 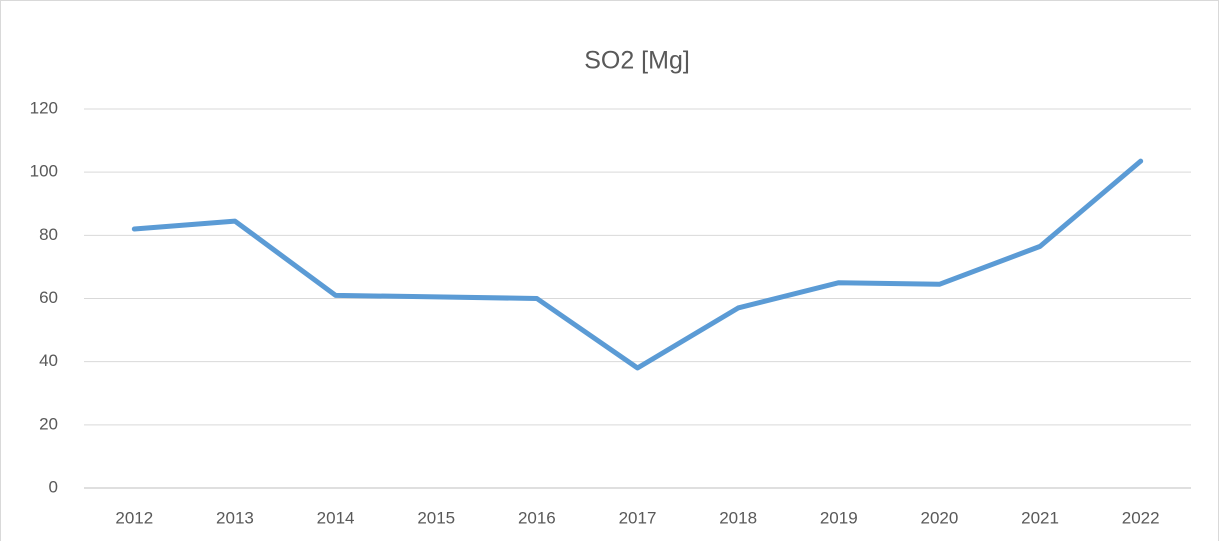 What do you see at coordinates (48, 423) in the screenshot?
I see `y-tick-label: 20` at bounding box center [48, 423].